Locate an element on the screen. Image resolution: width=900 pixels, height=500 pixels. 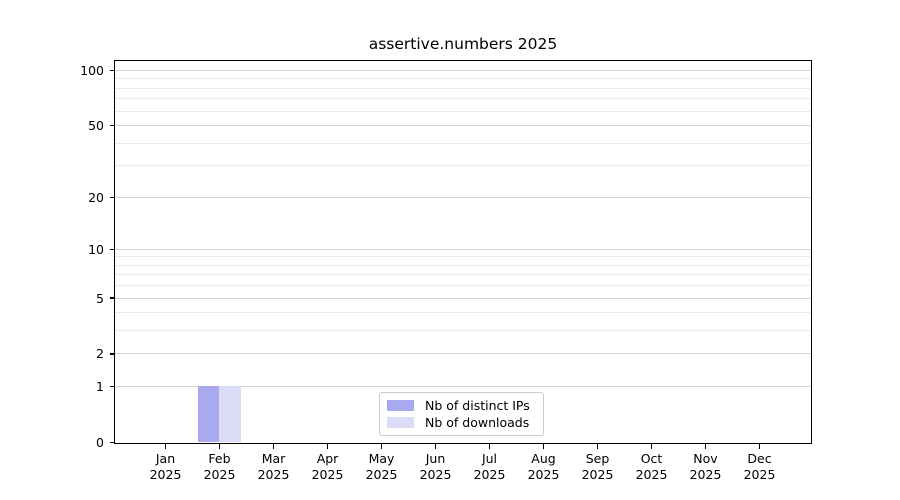
y-tick-label: 20 is located at coordinates (96, 197).